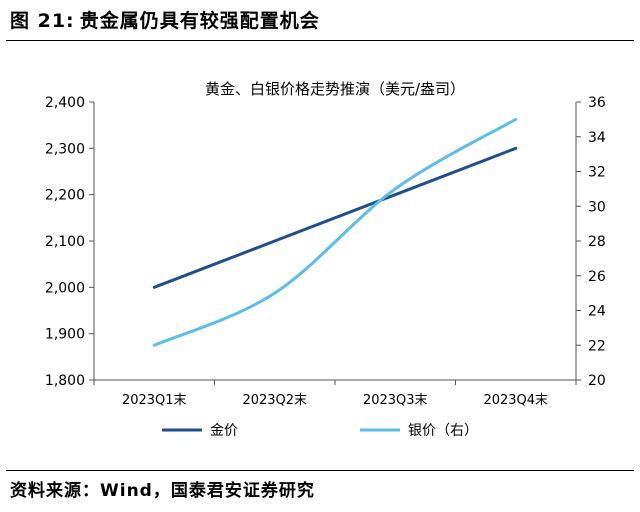 The image size is (640, 512). Describe the element at coordinates (162, 491) in the screenshot. I see `source-note: 资料来源：Wind，国泰君安证券研究` at that location.